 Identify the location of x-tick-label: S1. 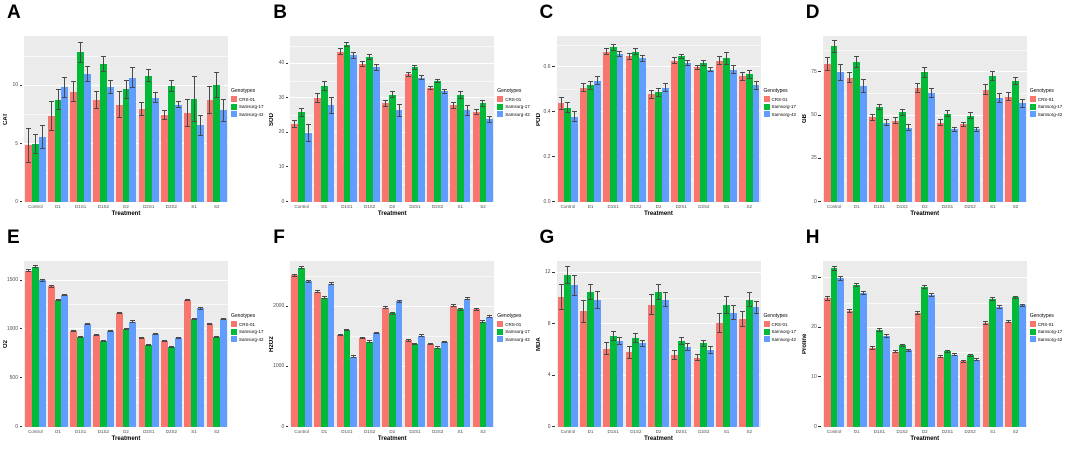
(194, 206).